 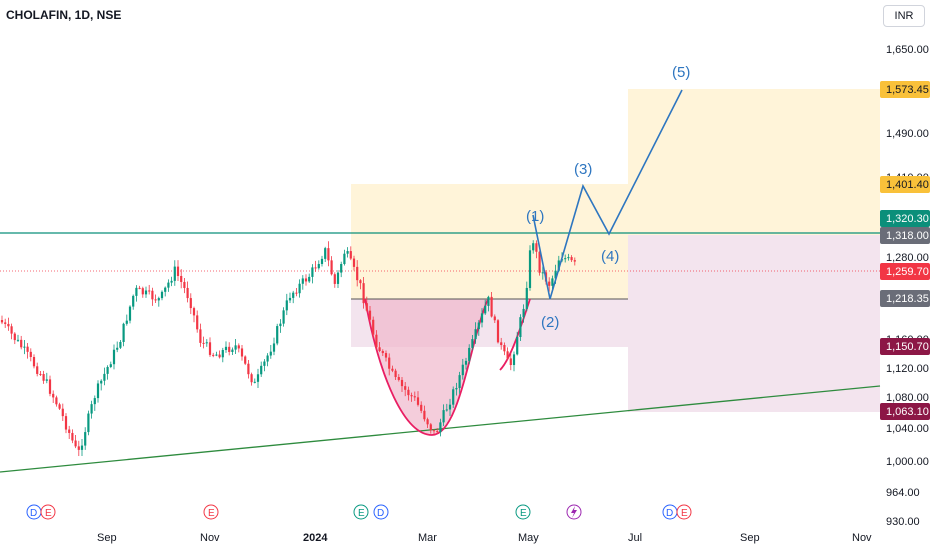 What do you see at coordinates (907, 258) in the screenshot?
I see `y-tick: 1,280.00` at bounding box center [907, 258].